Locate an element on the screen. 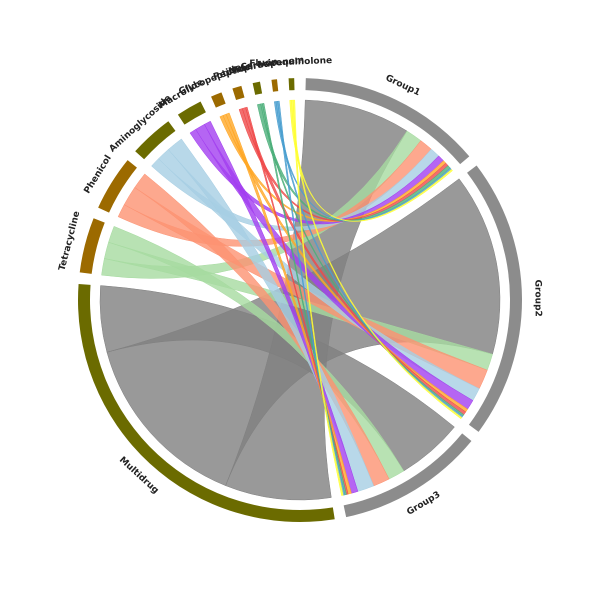 This screenshot has height=600, width=600. sector-label: Group1 is located at coordinates (403, 85).